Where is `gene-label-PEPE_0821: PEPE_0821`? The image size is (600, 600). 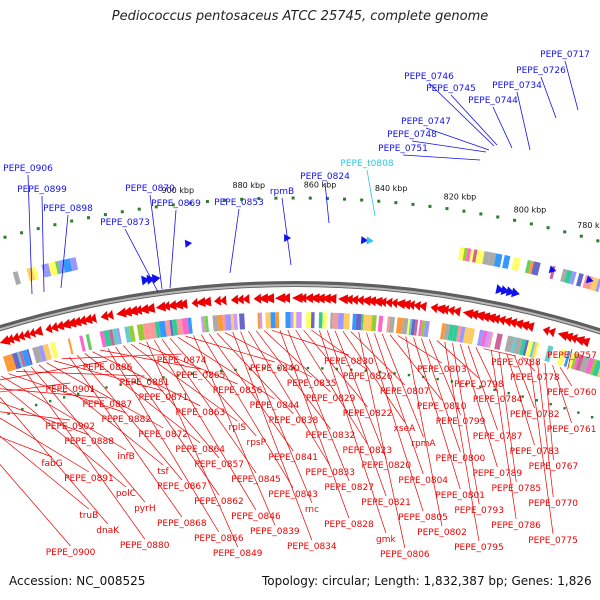
gene-label-PEPE_0821: PEPE_0821 is located at coordinates (386, 503).